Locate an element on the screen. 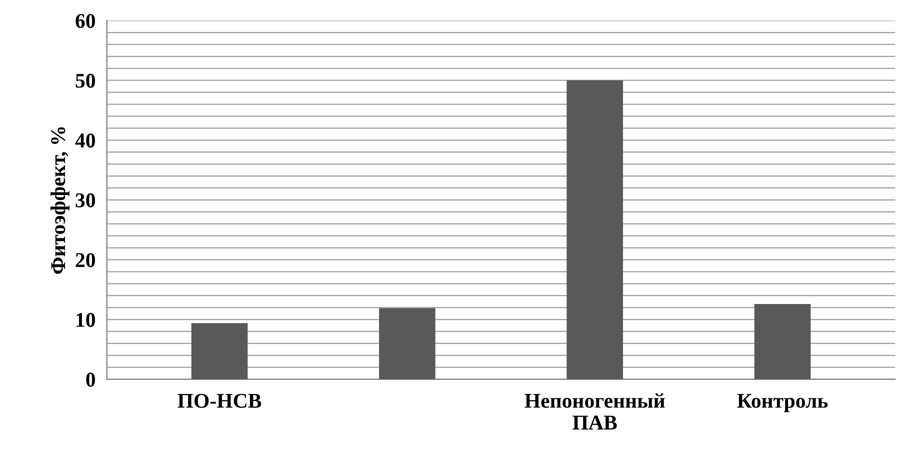 The height and width of the screenshot is (457, 906). y-tick-label: 20 is located at coordinates (86, 260).